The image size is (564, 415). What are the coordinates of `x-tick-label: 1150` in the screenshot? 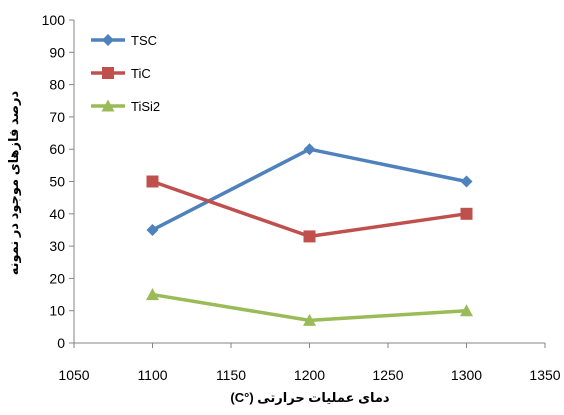 It's located at (231, 375).